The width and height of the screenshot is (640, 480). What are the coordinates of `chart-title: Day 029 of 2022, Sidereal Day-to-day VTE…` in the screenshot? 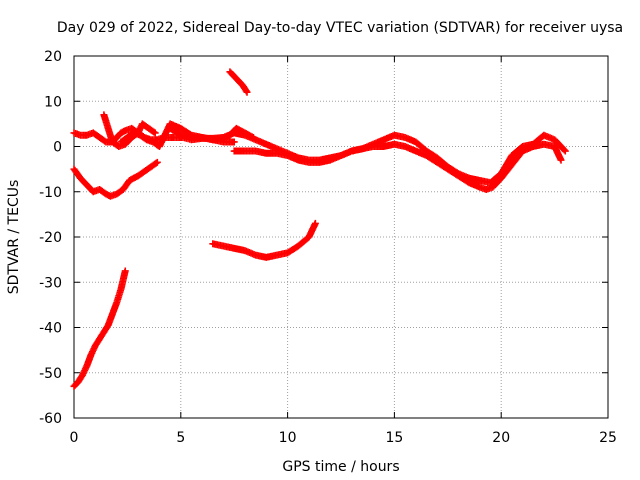 It's located at (340, 28).